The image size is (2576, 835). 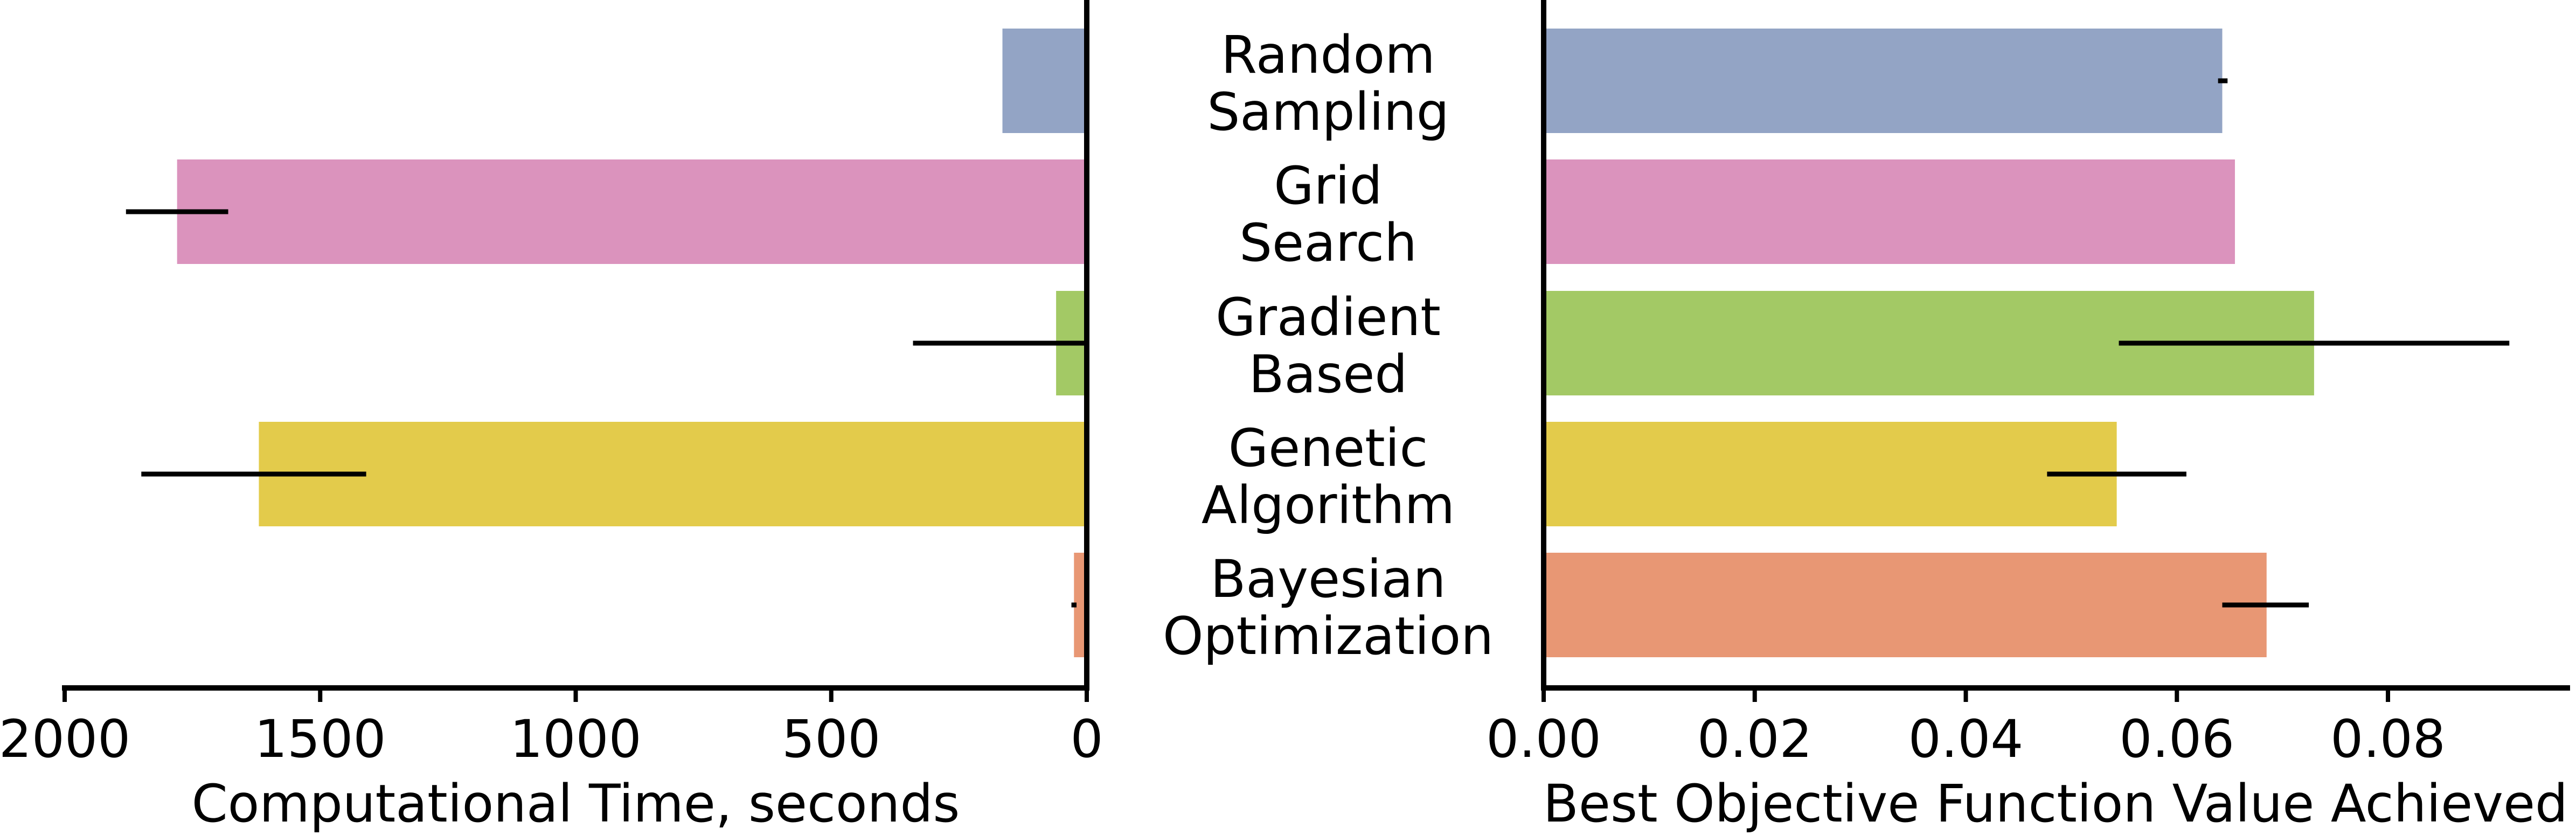 I want to click on category-label-line: Bayesian, so click(x=1328, y=579).